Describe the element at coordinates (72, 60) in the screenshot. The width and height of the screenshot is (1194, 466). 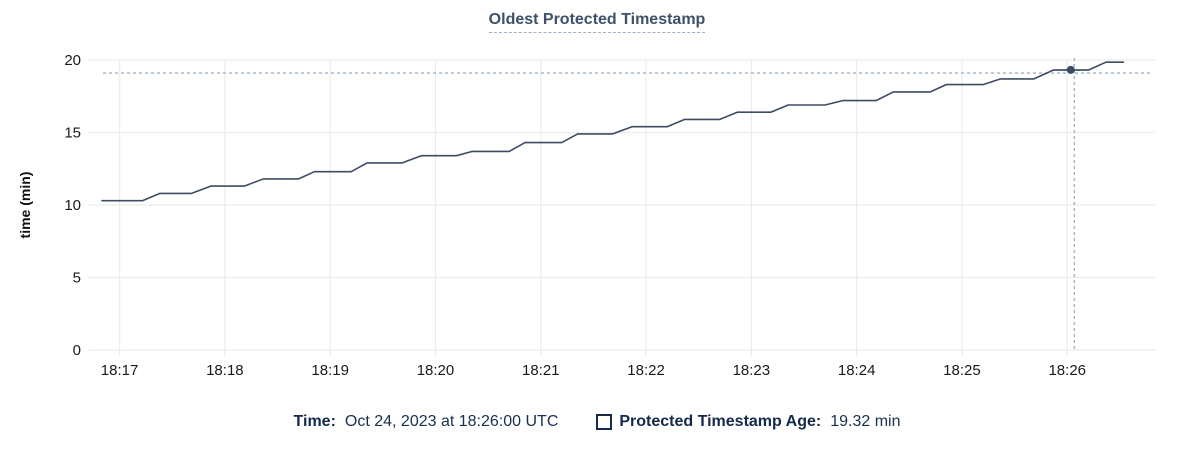
I see `y-tick-label: 20` at that location.